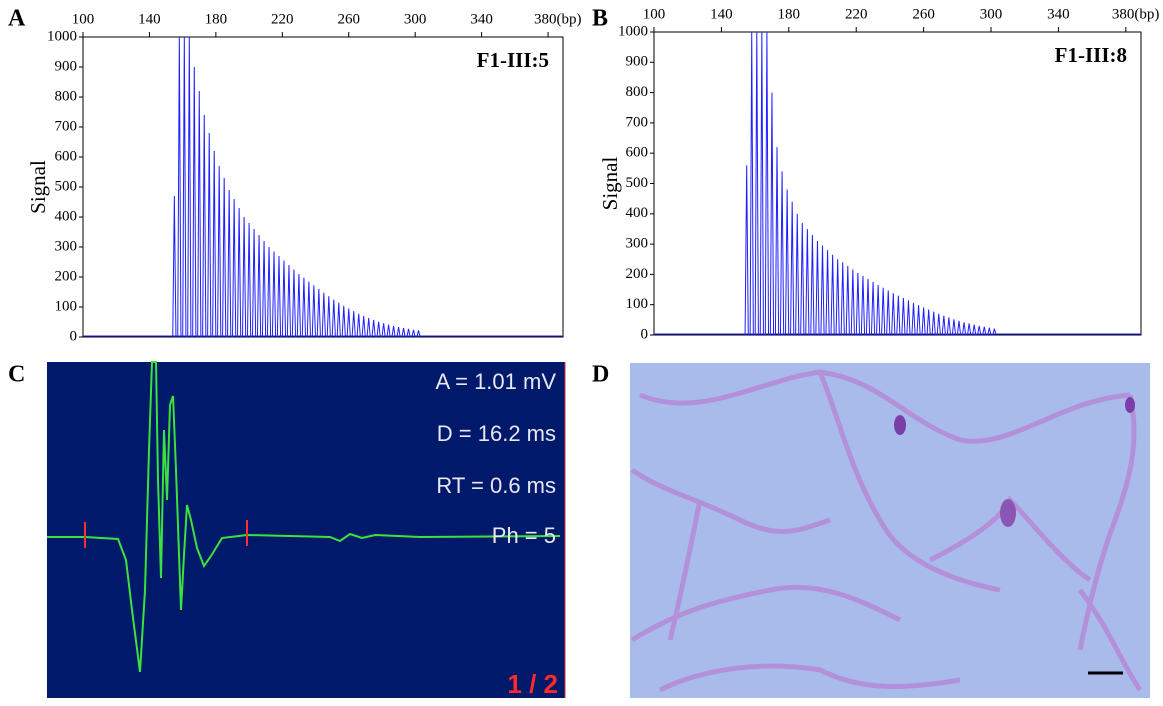  Describe the element at coordinates (1091, 55) in the screenshot. I see `annotation: F1-III:8` at that location.